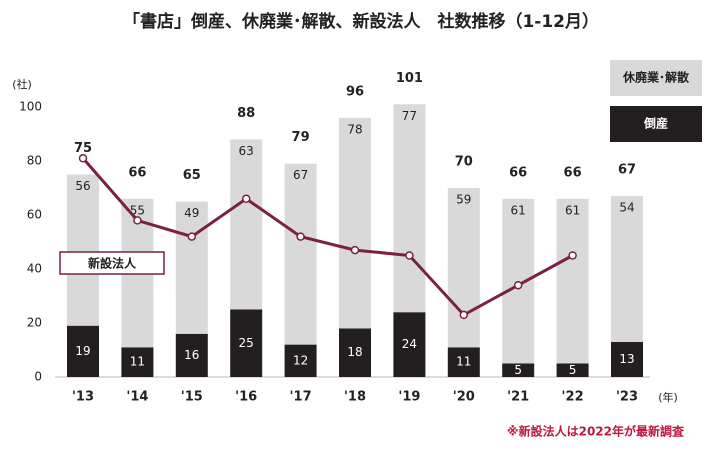 The image size is (722, 452). What do you see at coordinates (573, 397) in the screenshot?
I see `x-tick-label: '22` at bounding box center [573, 397].